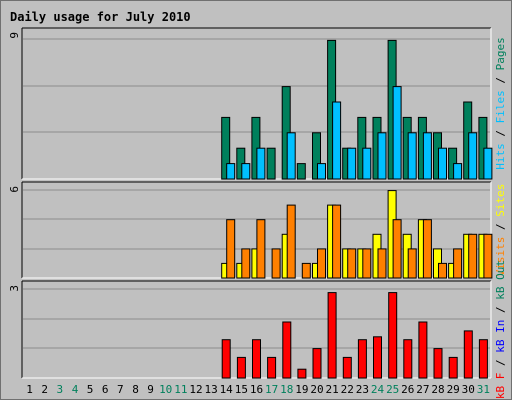  I want to click on x-tick-label: 4, so click(75, 389).